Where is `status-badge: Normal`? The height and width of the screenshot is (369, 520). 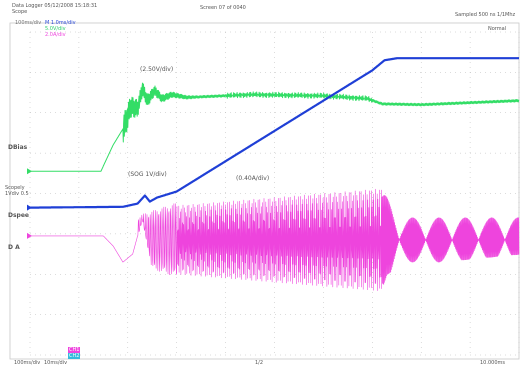
status-badge: Normal is located at coordinates (497, 29).